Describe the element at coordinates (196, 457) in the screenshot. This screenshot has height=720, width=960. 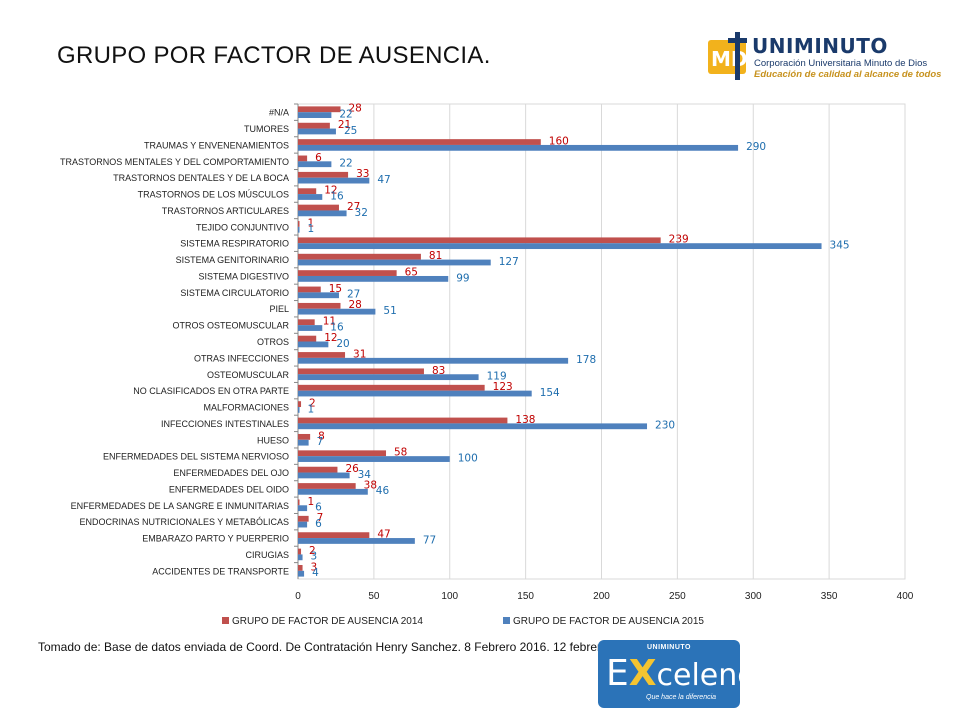
I see `category-label: ENFERMEDADES DEL SISTEMA NERVIOSO` at that location.